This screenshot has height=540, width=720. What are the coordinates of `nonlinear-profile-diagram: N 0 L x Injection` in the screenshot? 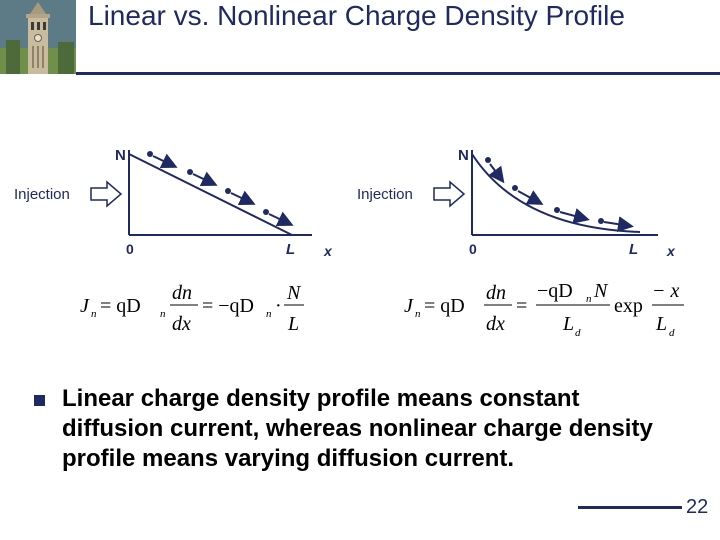 It's located at (516, 203).